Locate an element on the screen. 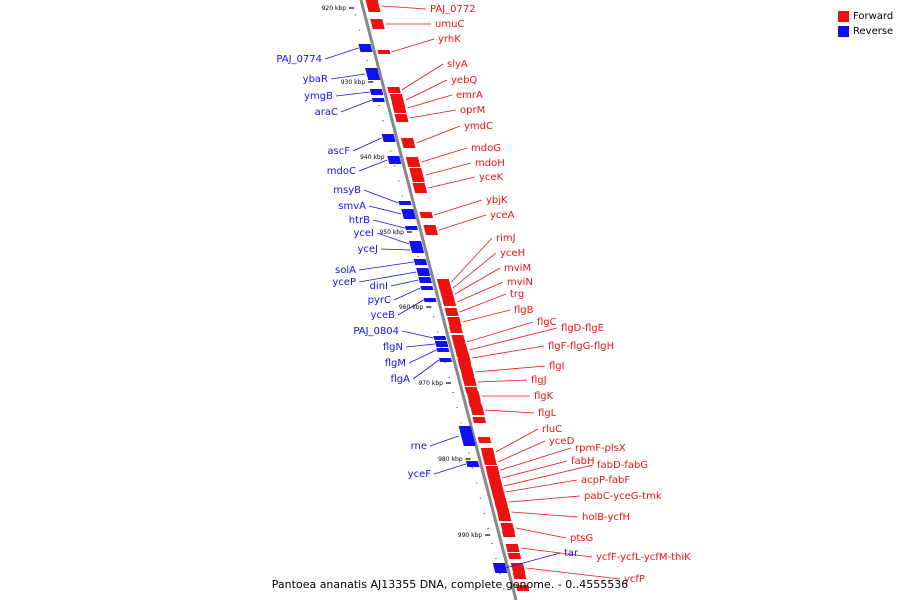 The width and height of the screenshot is (900, 600). reverse-gene-16-label: PAJ_0804 is located at coordinates (376, 331).